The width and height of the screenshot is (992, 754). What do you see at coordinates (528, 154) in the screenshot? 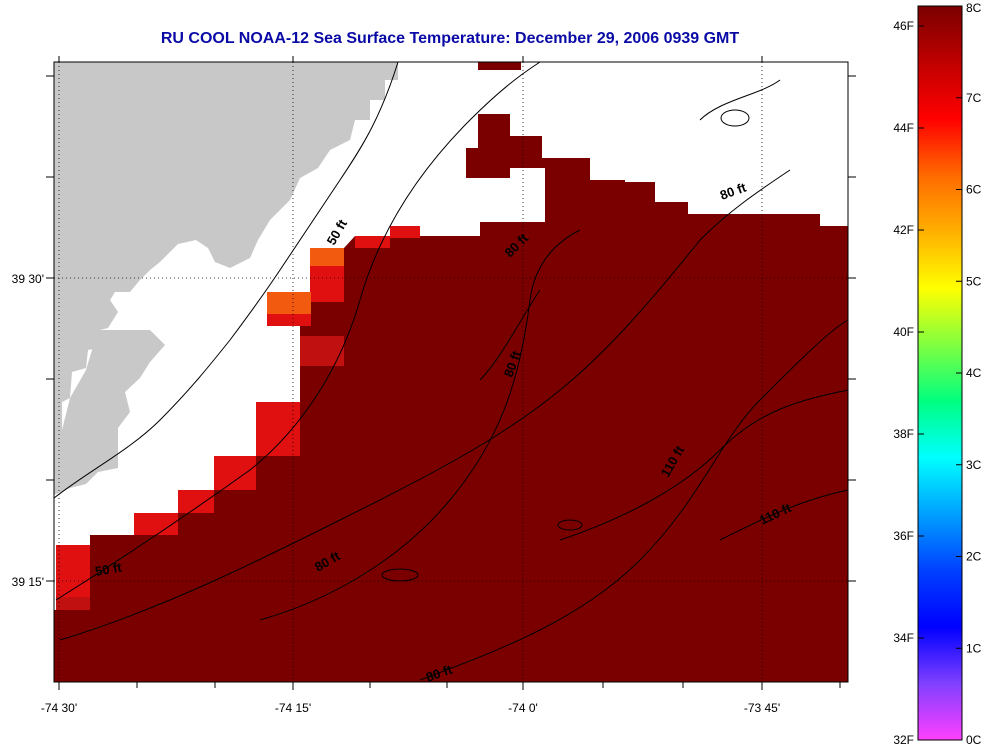
I see `sst-warm-patch-north` at bounding box center [528, 154].